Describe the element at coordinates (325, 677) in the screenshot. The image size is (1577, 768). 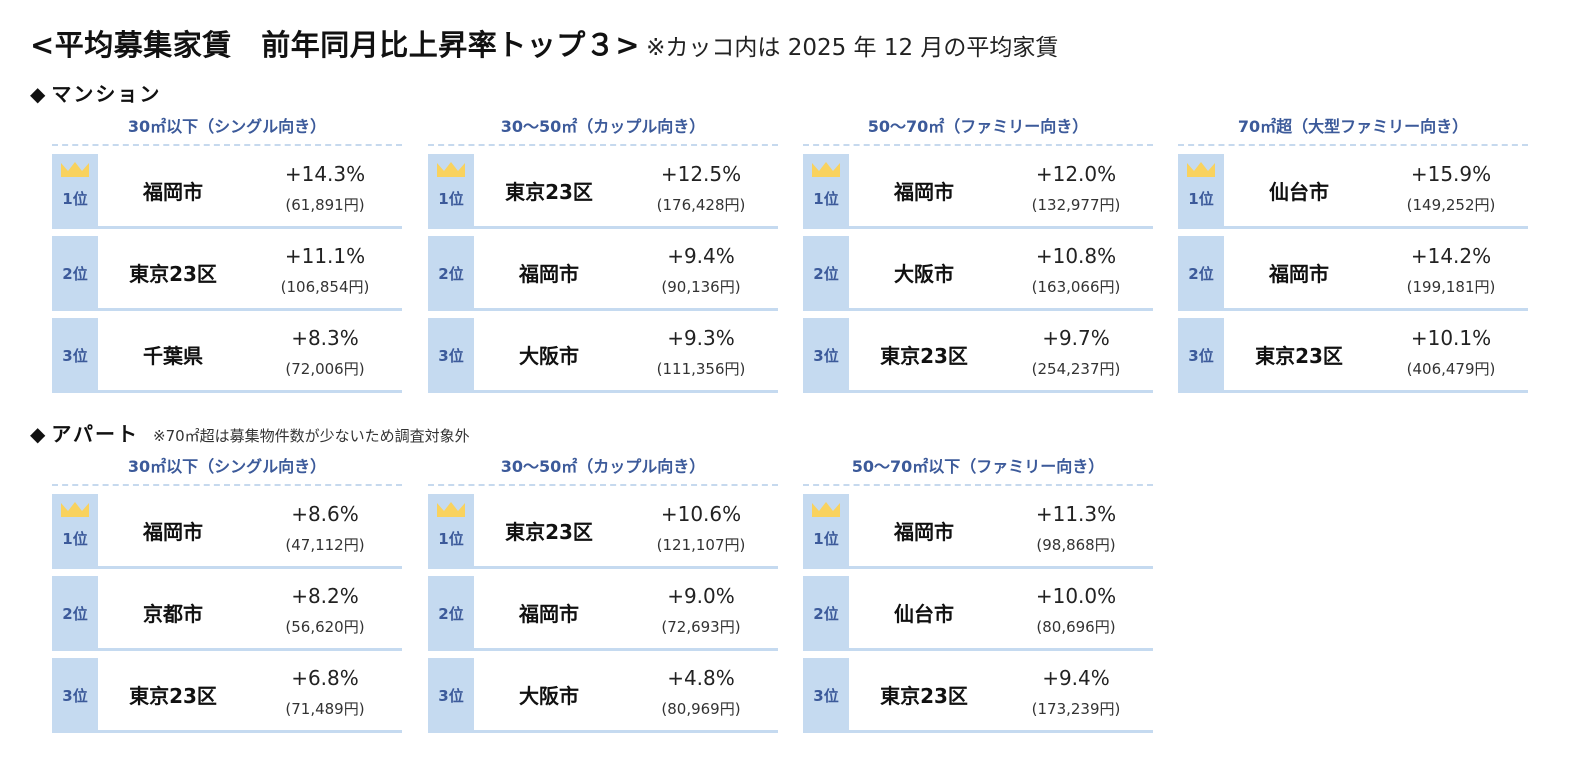
I see `increase-rate: +6.8%` at that location.